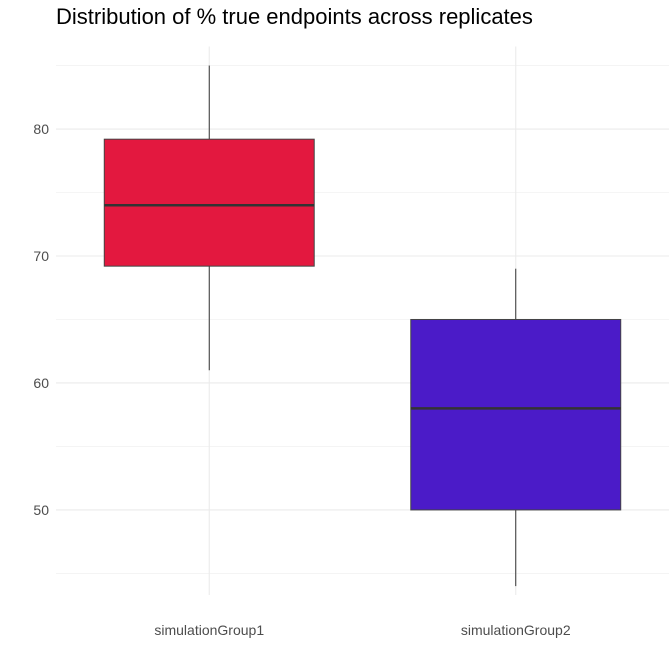 Image resolution: width=671 pixels, height=654 pixels. I want to click on x-tick-label: simulationGroup1, so click(209, 630).